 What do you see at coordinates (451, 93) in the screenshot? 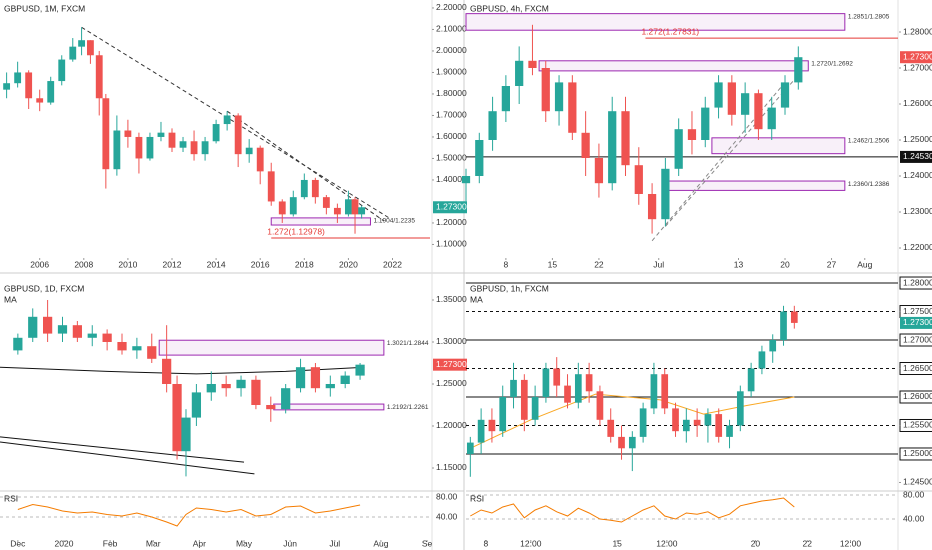
I see `y-tick-label: 1.80000` at bounding box center [451, 93].